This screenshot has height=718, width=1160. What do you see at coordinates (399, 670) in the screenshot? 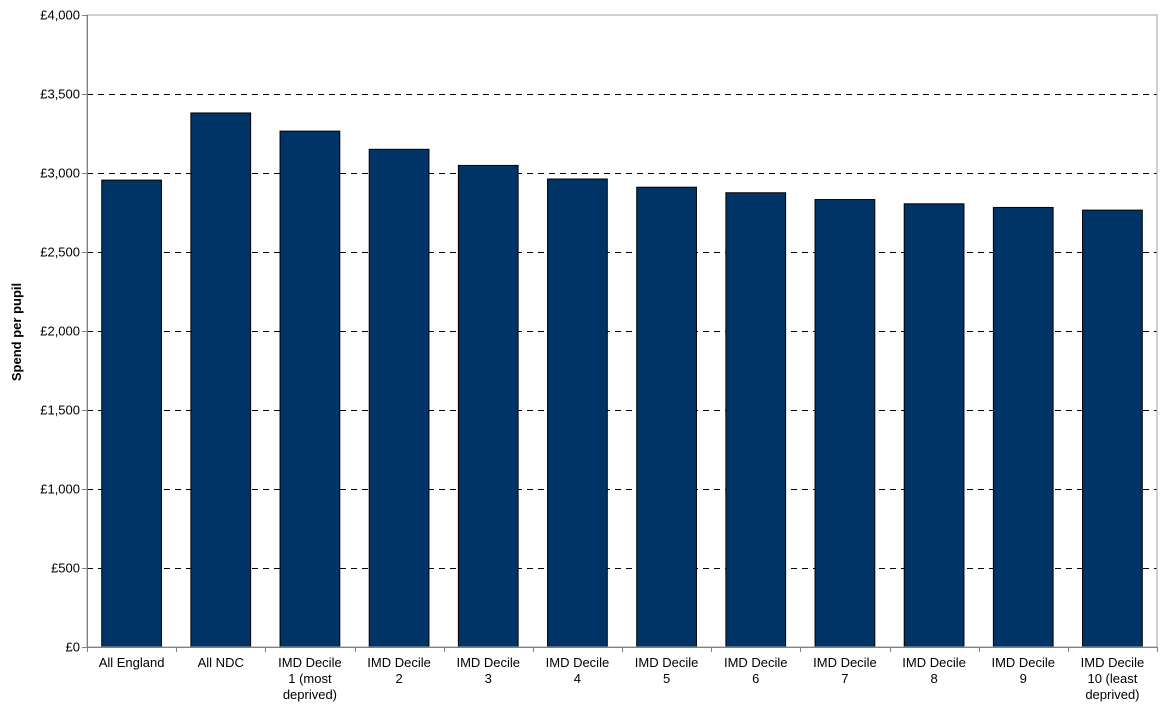
I see `x-category-label: IMD Decile 2` at bounding box center [399, 670].